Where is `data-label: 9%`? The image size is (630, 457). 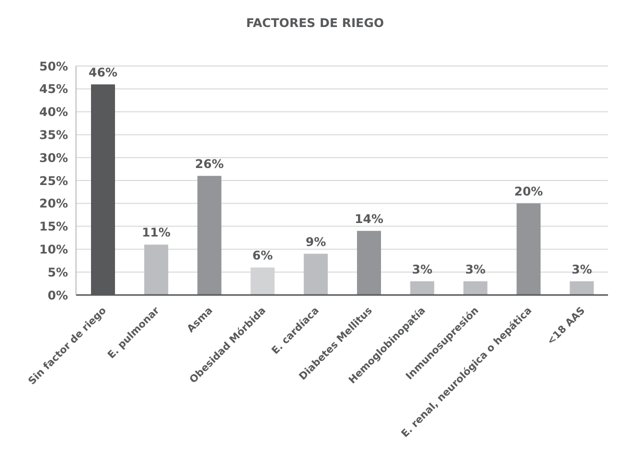 data-label: 9% is located at coordinates (316, 241).